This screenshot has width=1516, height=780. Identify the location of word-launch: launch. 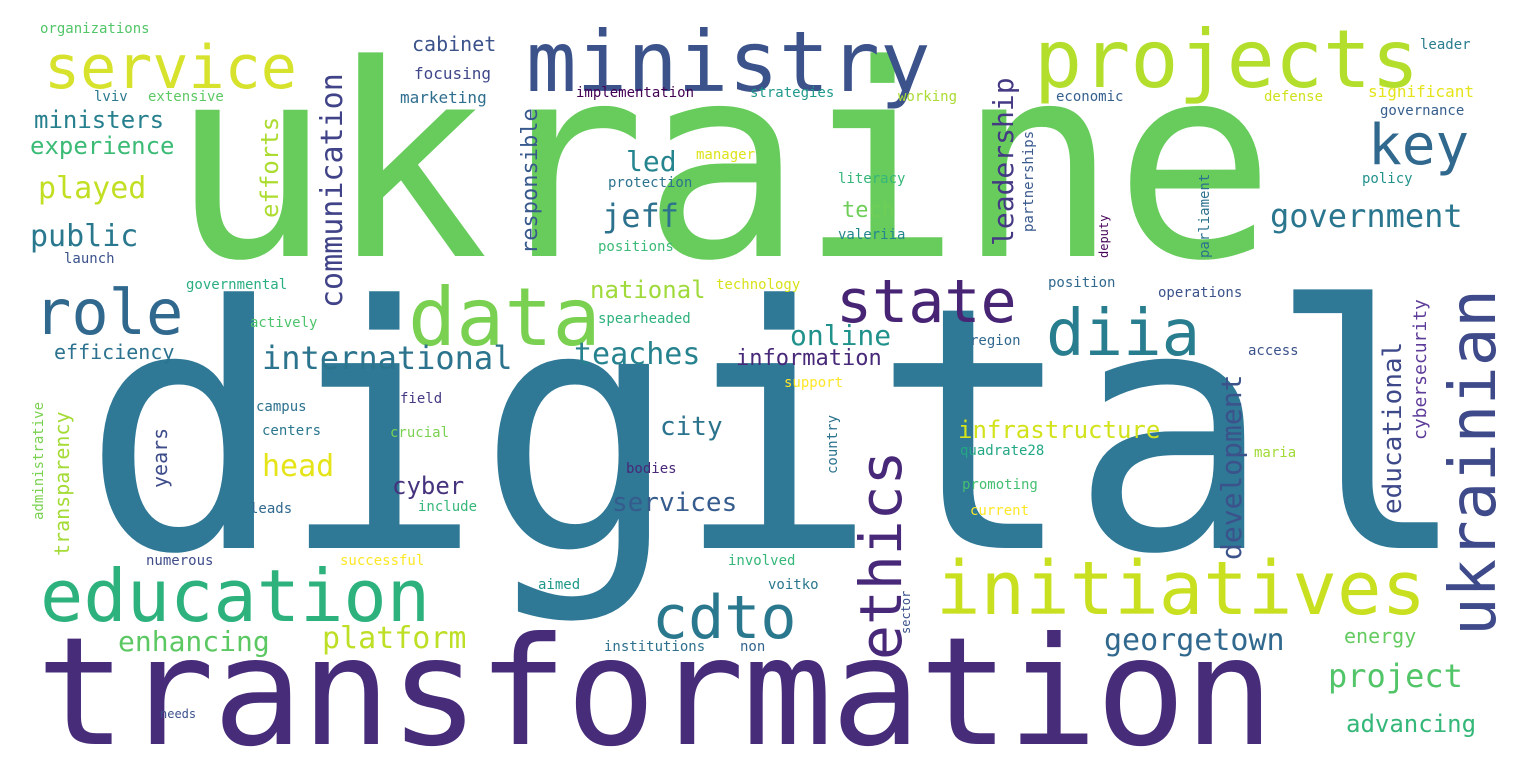
(89, 259).